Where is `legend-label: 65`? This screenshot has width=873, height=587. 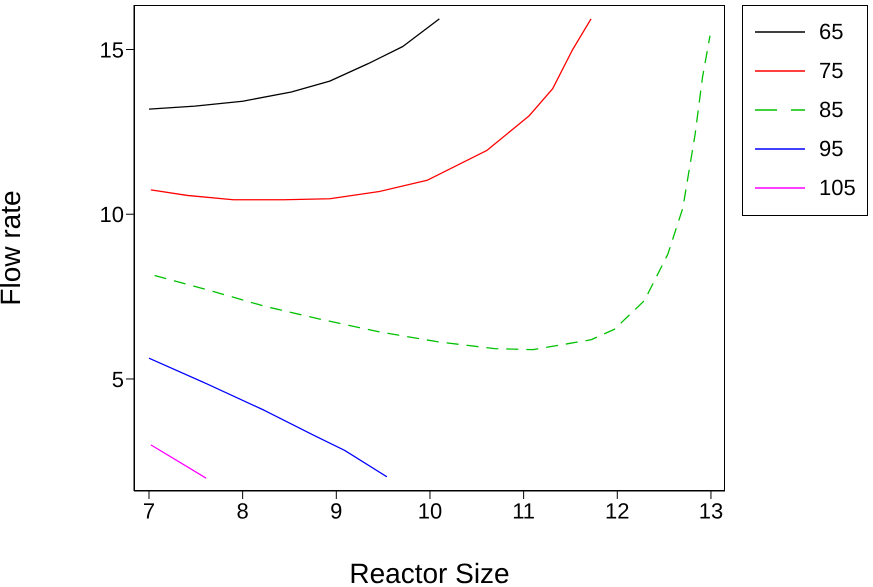 legend-label: 65 is located at coordinates (831, 31).